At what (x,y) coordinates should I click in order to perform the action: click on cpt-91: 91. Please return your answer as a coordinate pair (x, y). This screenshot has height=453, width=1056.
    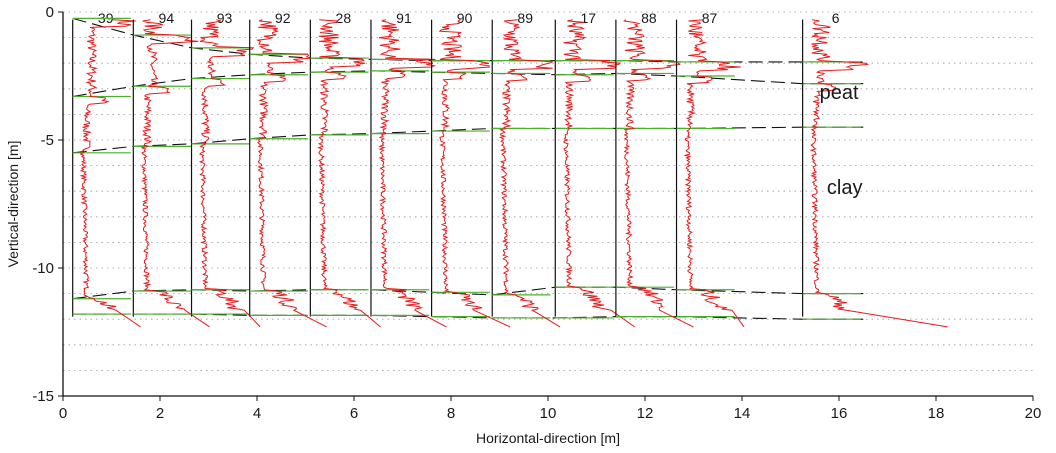
    Looking at the image, I should click on (408, 169).